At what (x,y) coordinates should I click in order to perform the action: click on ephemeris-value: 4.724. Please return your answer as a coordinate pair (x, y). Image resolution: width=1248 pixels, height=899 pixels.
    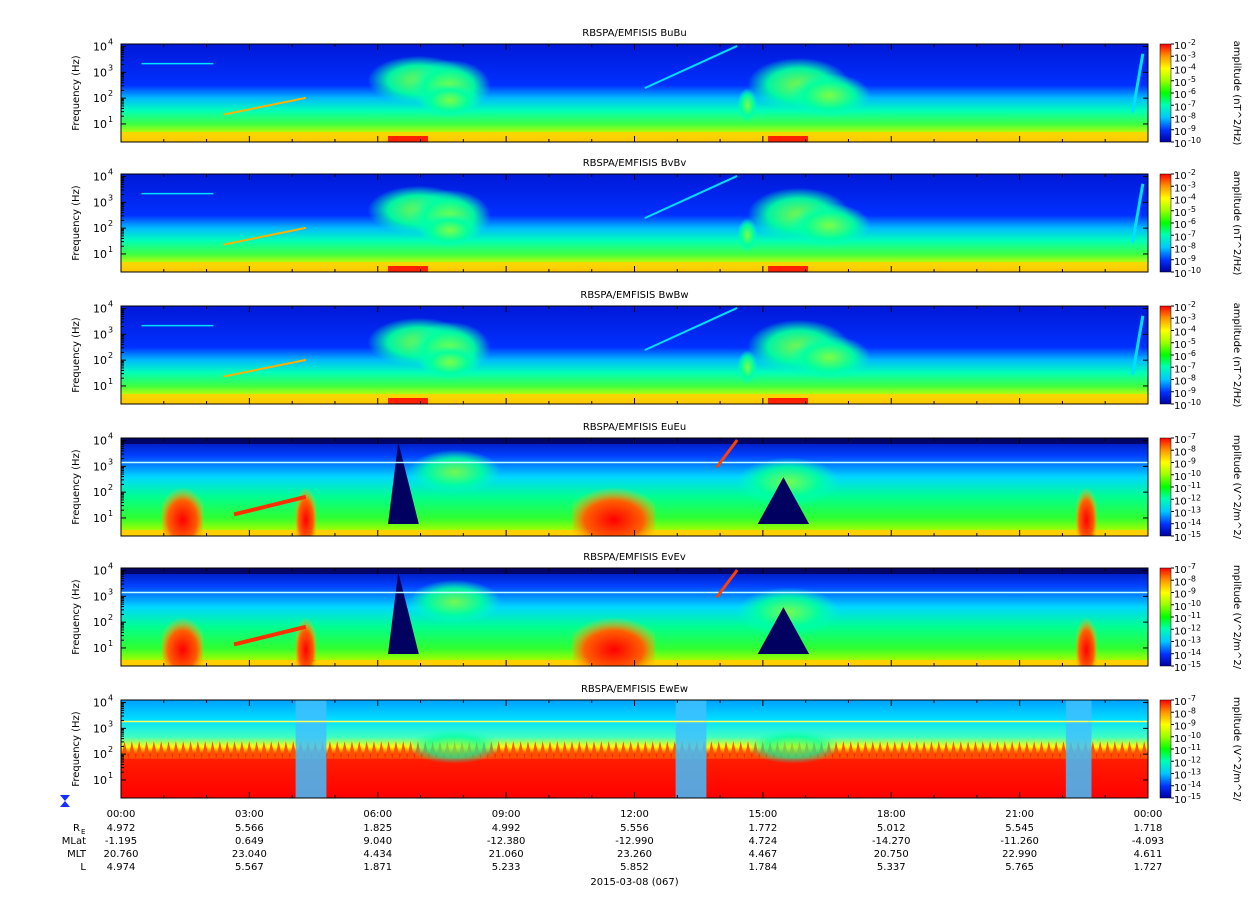
    Looking at the image, I should click on (763, 841).